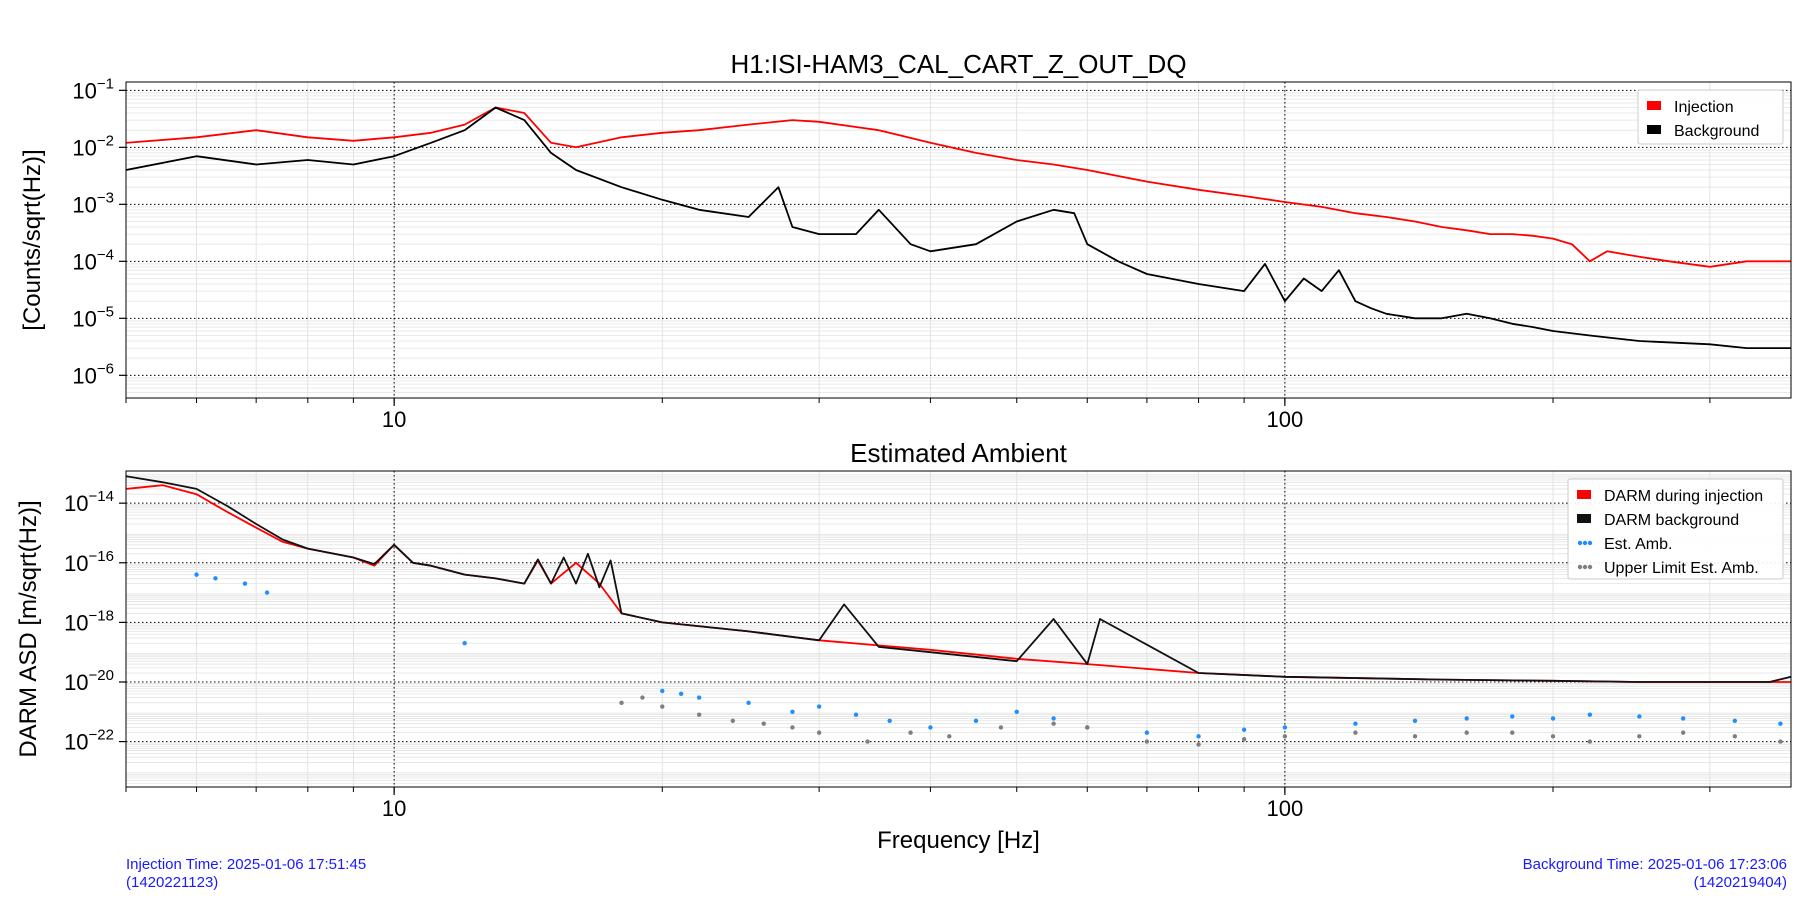 The height and width of the screenshot is (900, 1800). I want to click on y-tick-label: 10⁻¹, so click(93, 89).